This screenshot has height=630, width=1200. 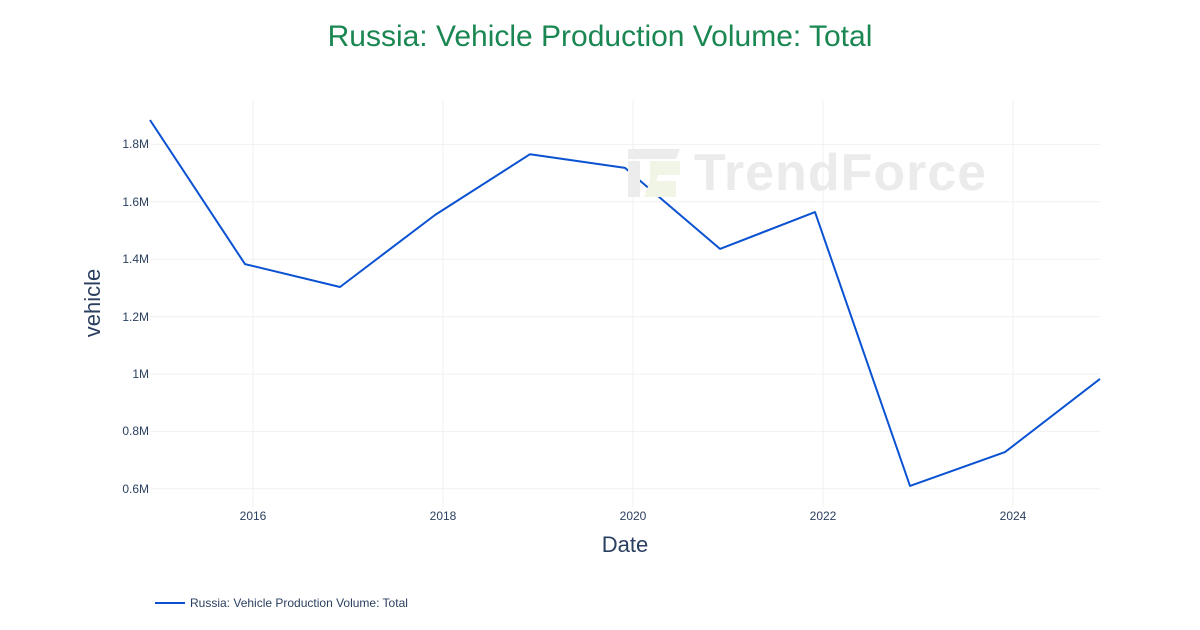 What do you see at coordinates (841, 173) in the screenshot?
I see `watermark-text: TrendForce` at bounding box center [841, 173].